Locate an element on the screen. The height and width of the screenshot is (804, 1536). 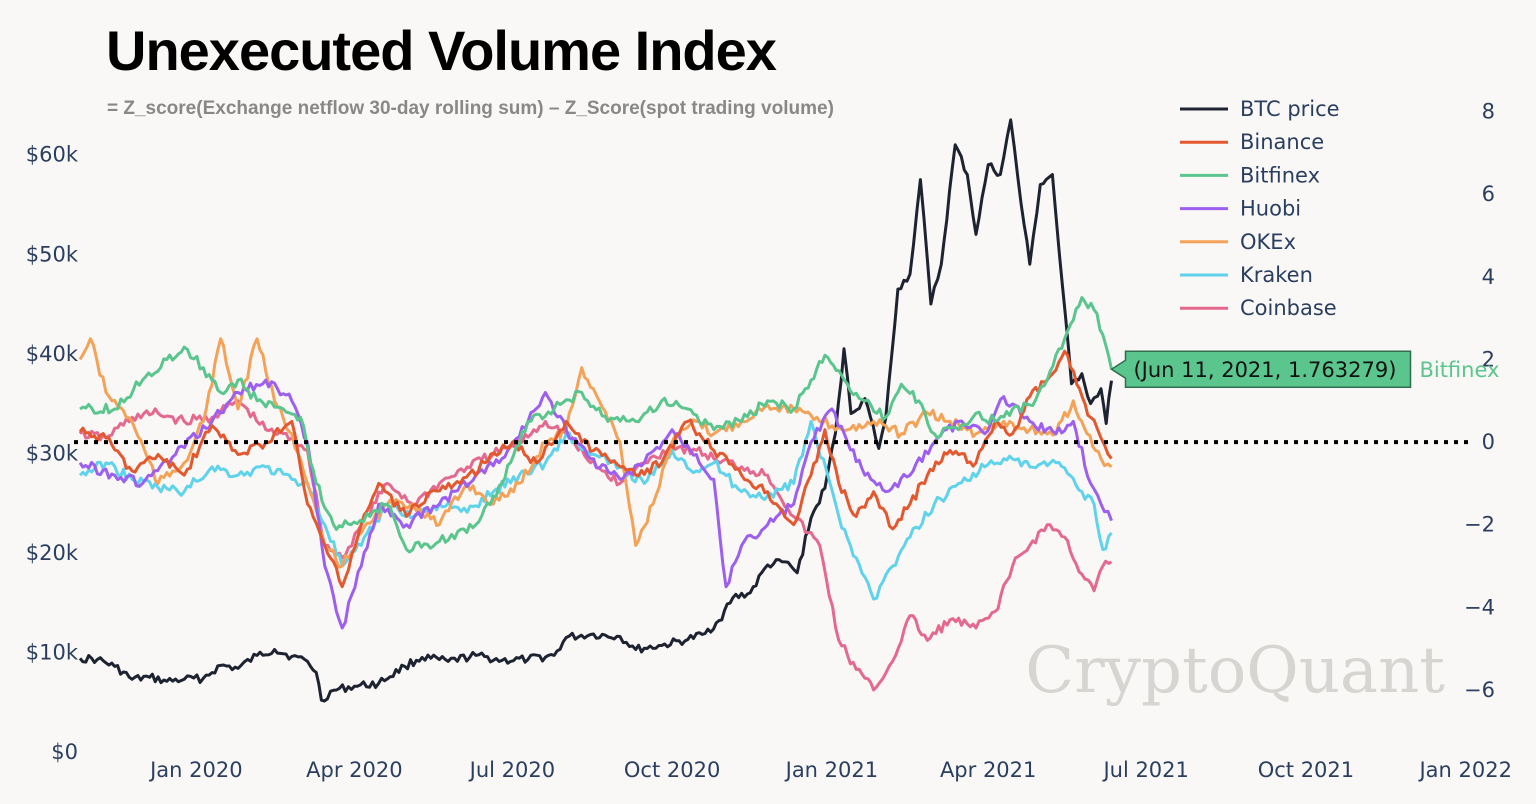
legend-item-binance: Binance is located at coordinates (1252, 142).